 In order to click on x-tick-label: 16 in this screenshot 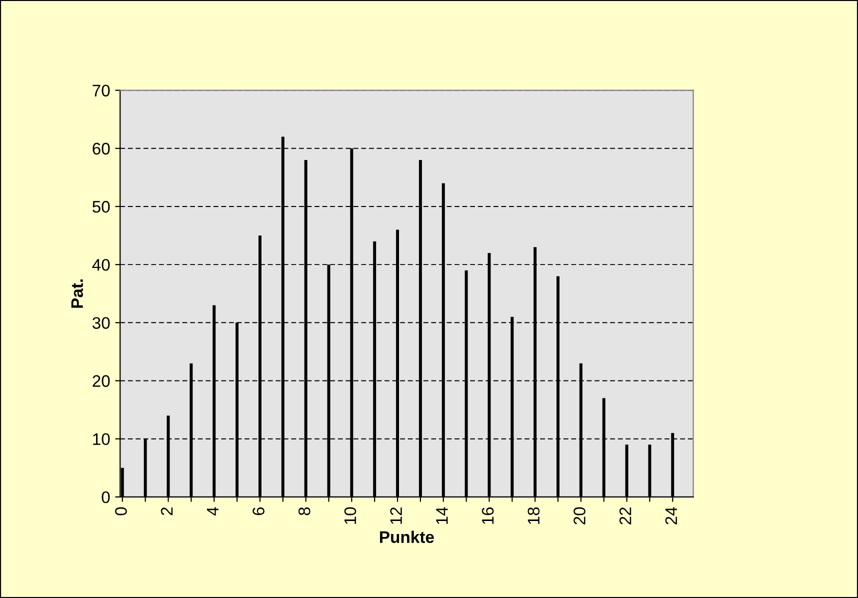, I will do `click(488, 515)`.